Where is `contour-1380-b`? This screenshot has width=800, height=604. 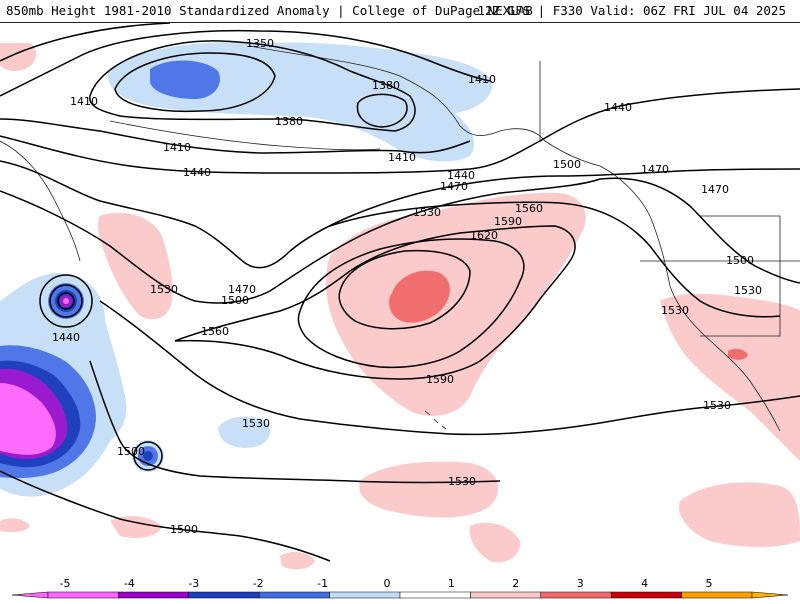
contour-1380-b is located at coordinates (382, 110).